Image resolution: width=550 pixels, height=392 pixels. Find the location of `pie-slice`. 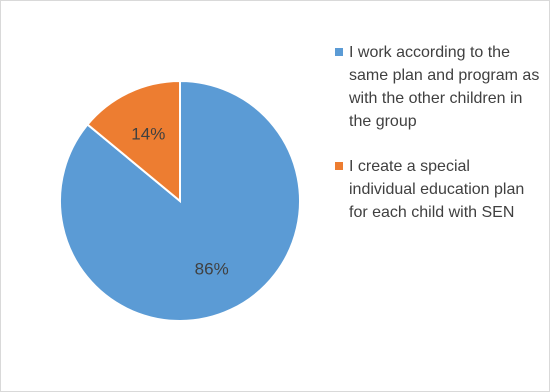

pie-slice is located at coordinates (133, 141).